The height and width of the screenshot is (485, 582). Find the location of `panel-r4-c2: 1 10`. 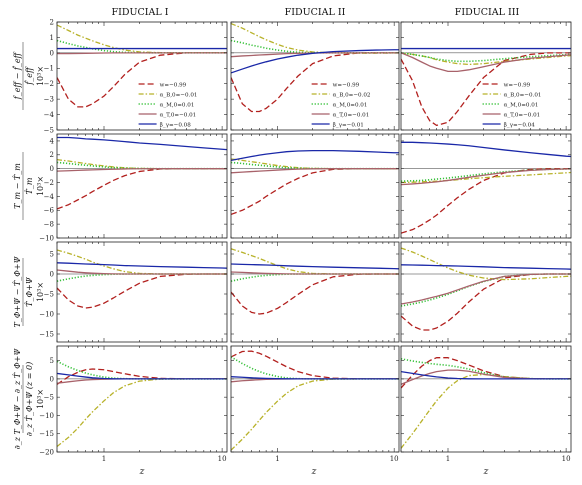

panel-r4-c2: 1 10 is located at coordinates (315, 404).